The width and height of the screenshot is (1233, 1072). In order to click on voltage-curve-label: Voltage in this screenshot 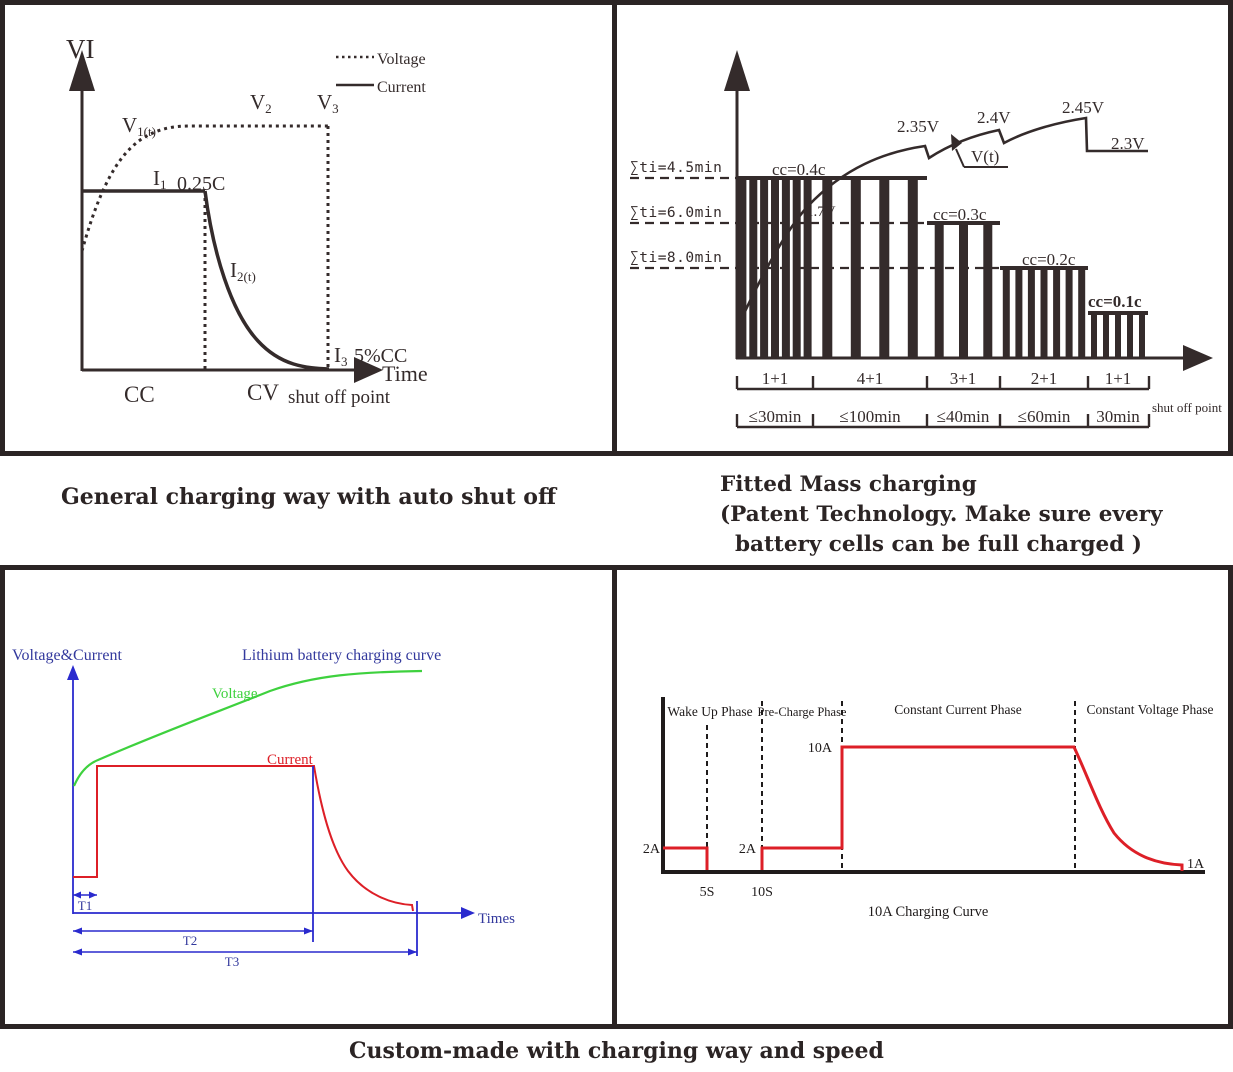, I will do `click(235, 694)`.